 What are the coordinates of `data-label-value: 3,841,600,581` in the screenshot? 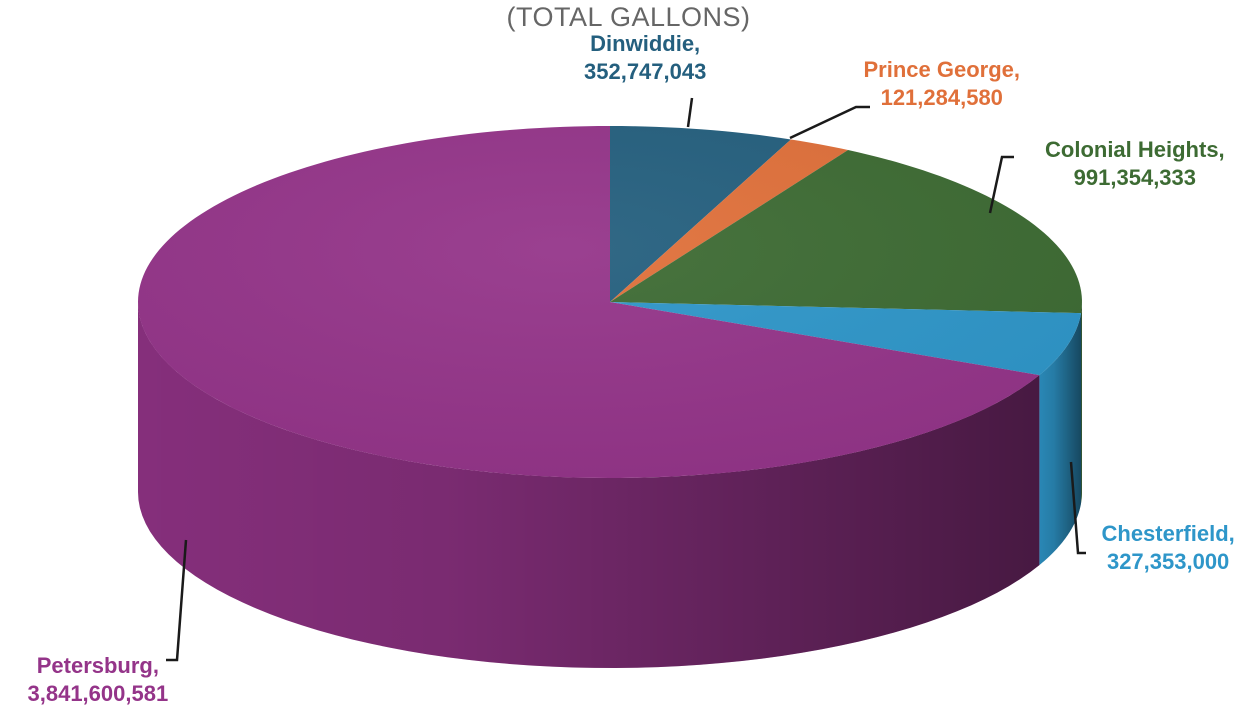 It's located at (98, 693).